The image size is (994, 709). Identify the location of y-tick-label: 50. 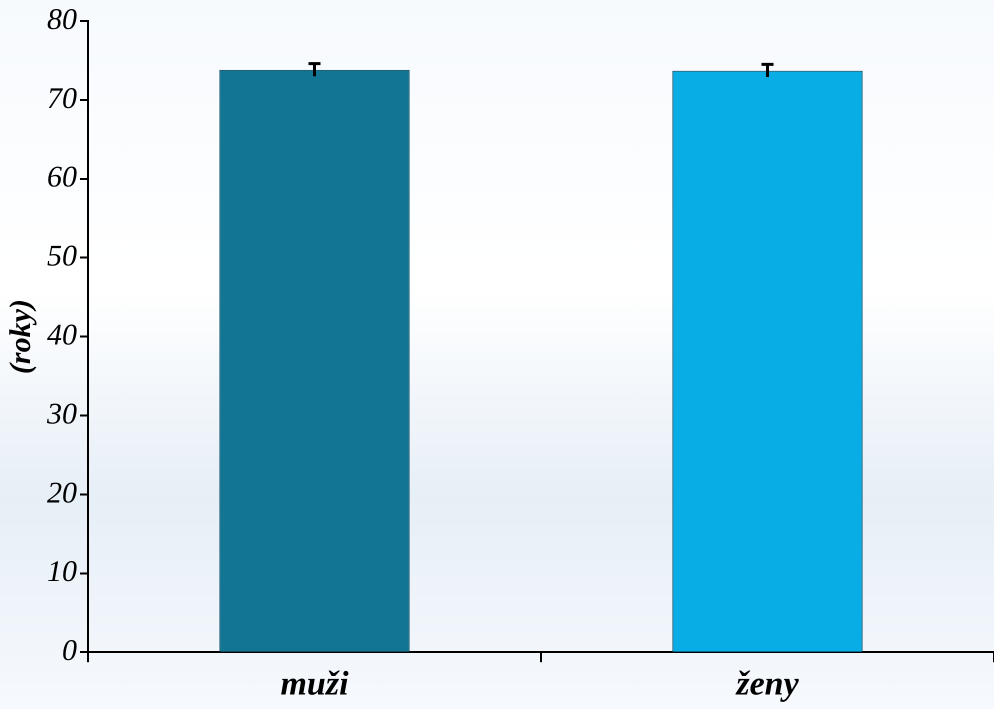
(62, 256).